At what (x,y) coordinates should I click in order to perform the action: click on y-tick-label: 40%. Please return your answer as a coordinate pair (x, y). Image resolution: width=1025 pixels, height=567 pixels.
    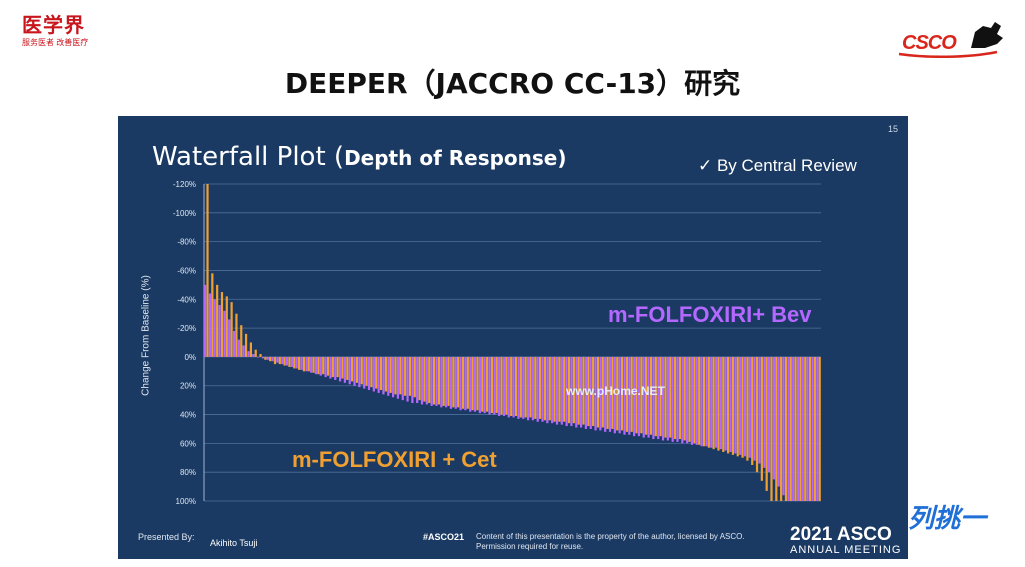
    Looking at the image, I should click on (188, 415).